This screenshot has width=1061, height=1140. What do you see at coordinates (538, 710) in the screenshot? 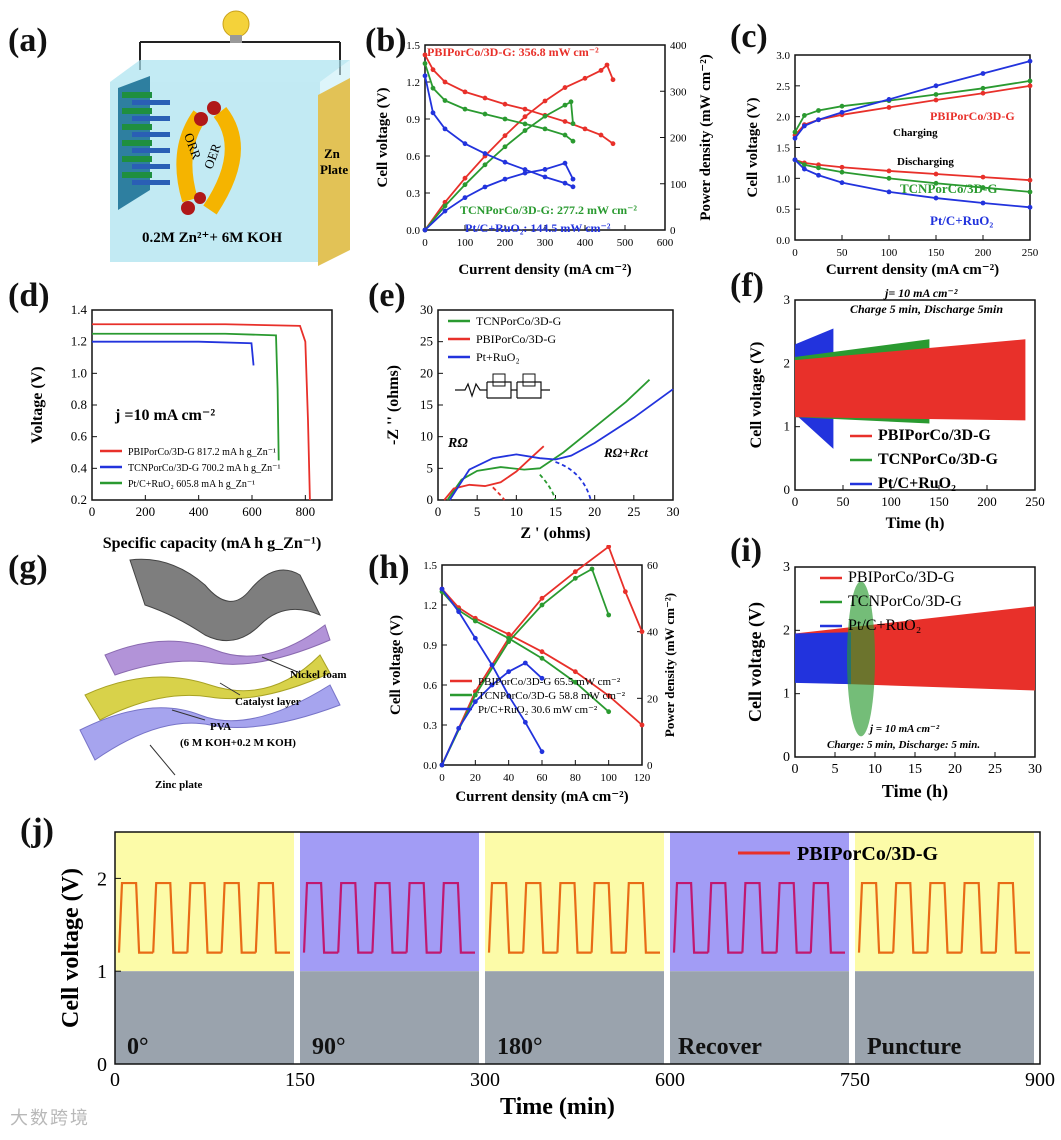
I see `legend-item: Pt/C+RuO₂ 30.6 mW cm⁻²` at bounding box center [538, 710].